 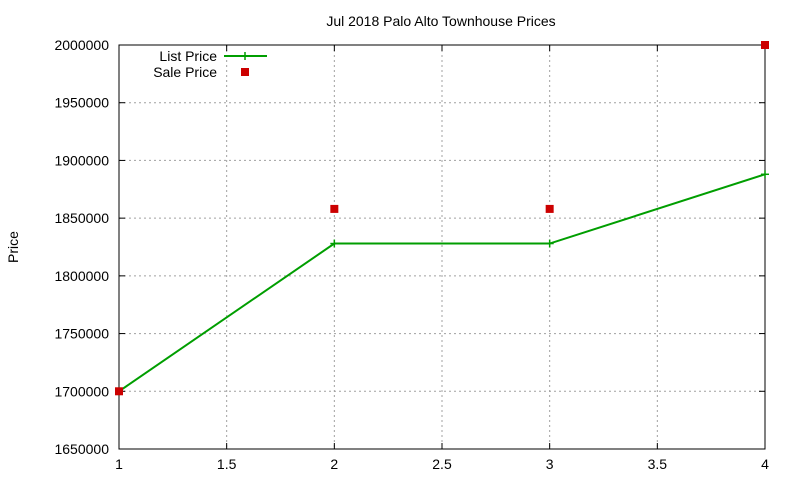 I want to click on legend-label-sale-price: Sale Price, so click(x=185, y=72).